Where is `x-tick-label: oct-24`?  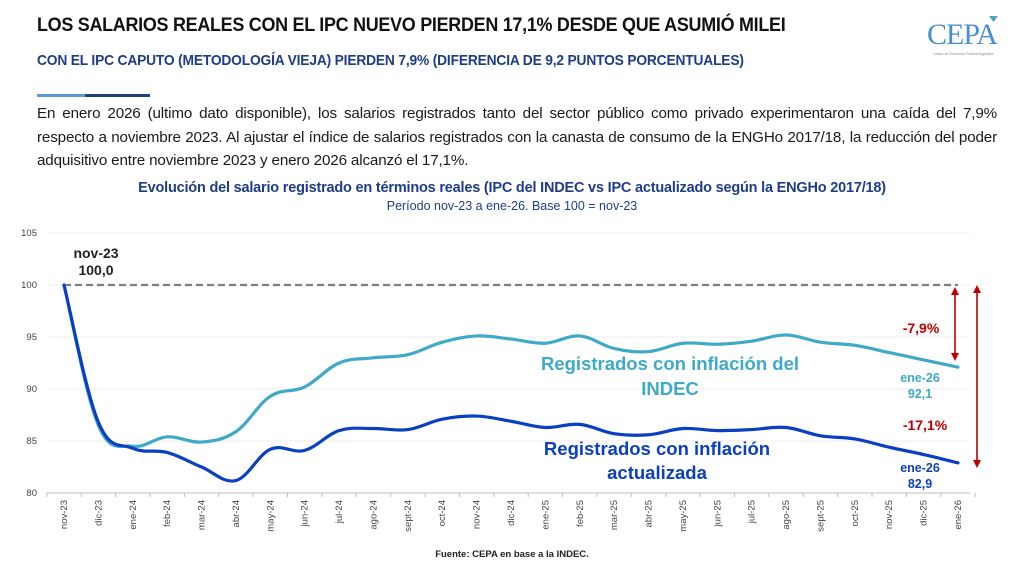 x-tick-label: oct-24 is located at coordinates (442, 513).